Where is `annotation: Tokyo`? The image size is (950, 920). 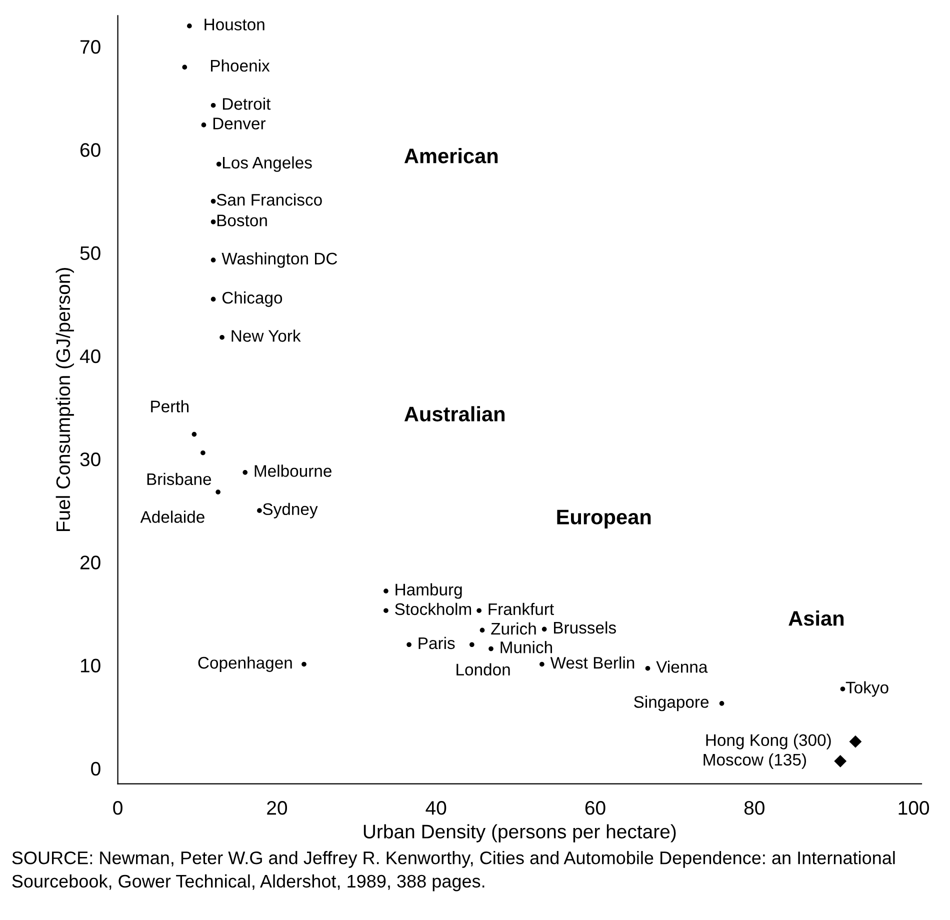
annotation: Tokyo is located at coordinates (867, 689).